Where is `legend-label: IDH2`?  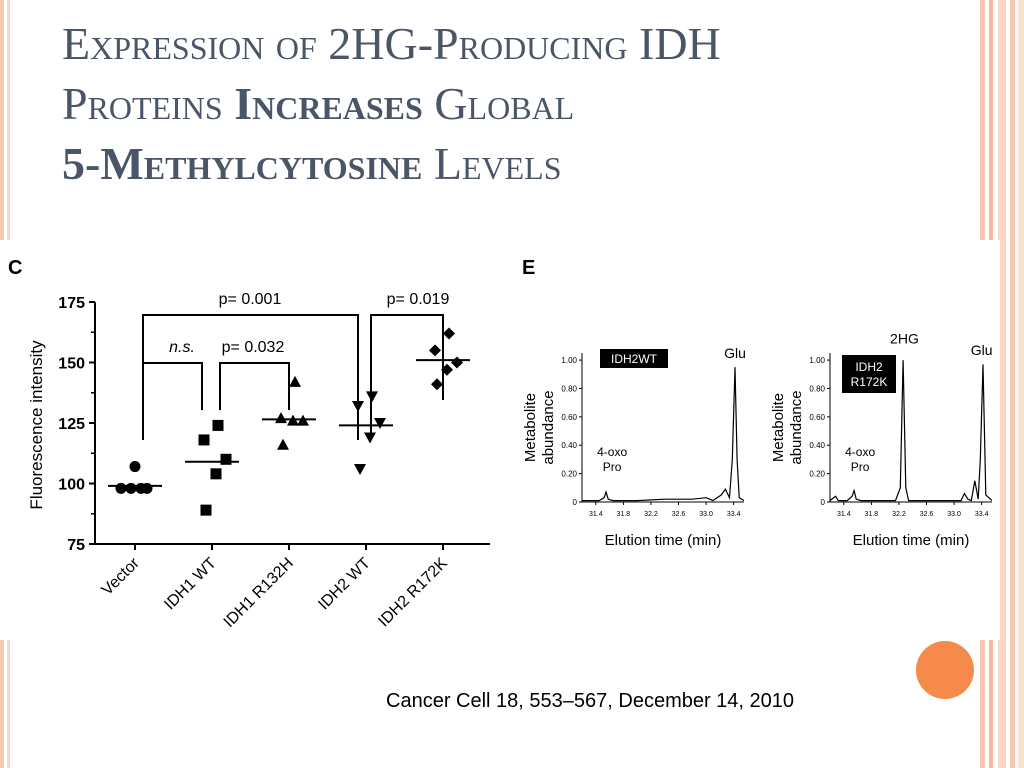 legend-label: IDH2 is located at coordinates (869, 367).